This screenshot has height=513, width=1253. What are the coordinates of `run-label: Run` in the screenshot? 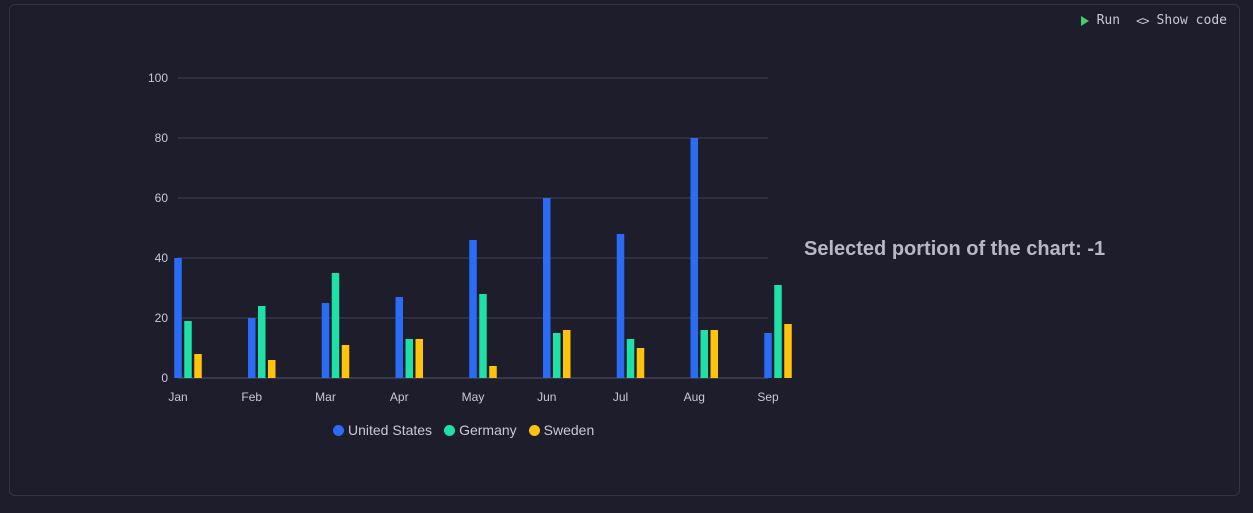 It's located at (1108, 20).